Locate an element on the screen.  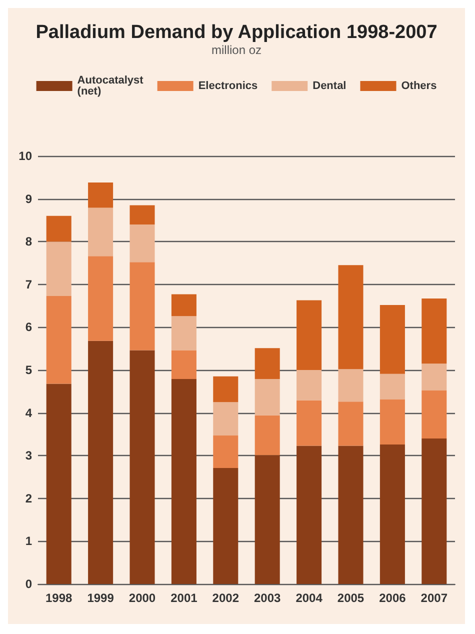
y-tick-label: 0 is located at coordinates (28, 584).